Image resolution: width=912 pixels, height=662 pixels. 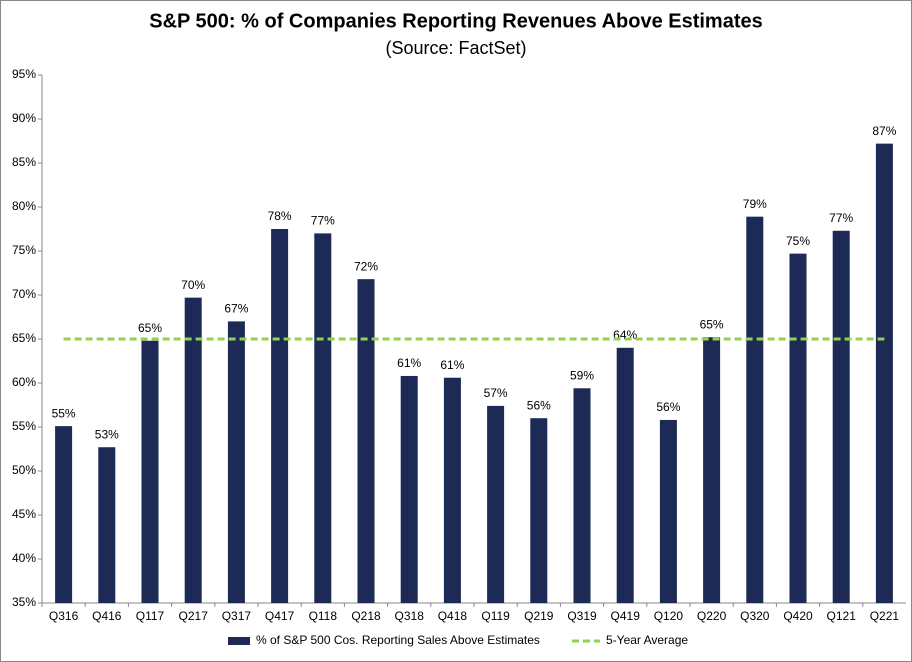 I want to click on data-label: 75%, so click(x=798, y=241).